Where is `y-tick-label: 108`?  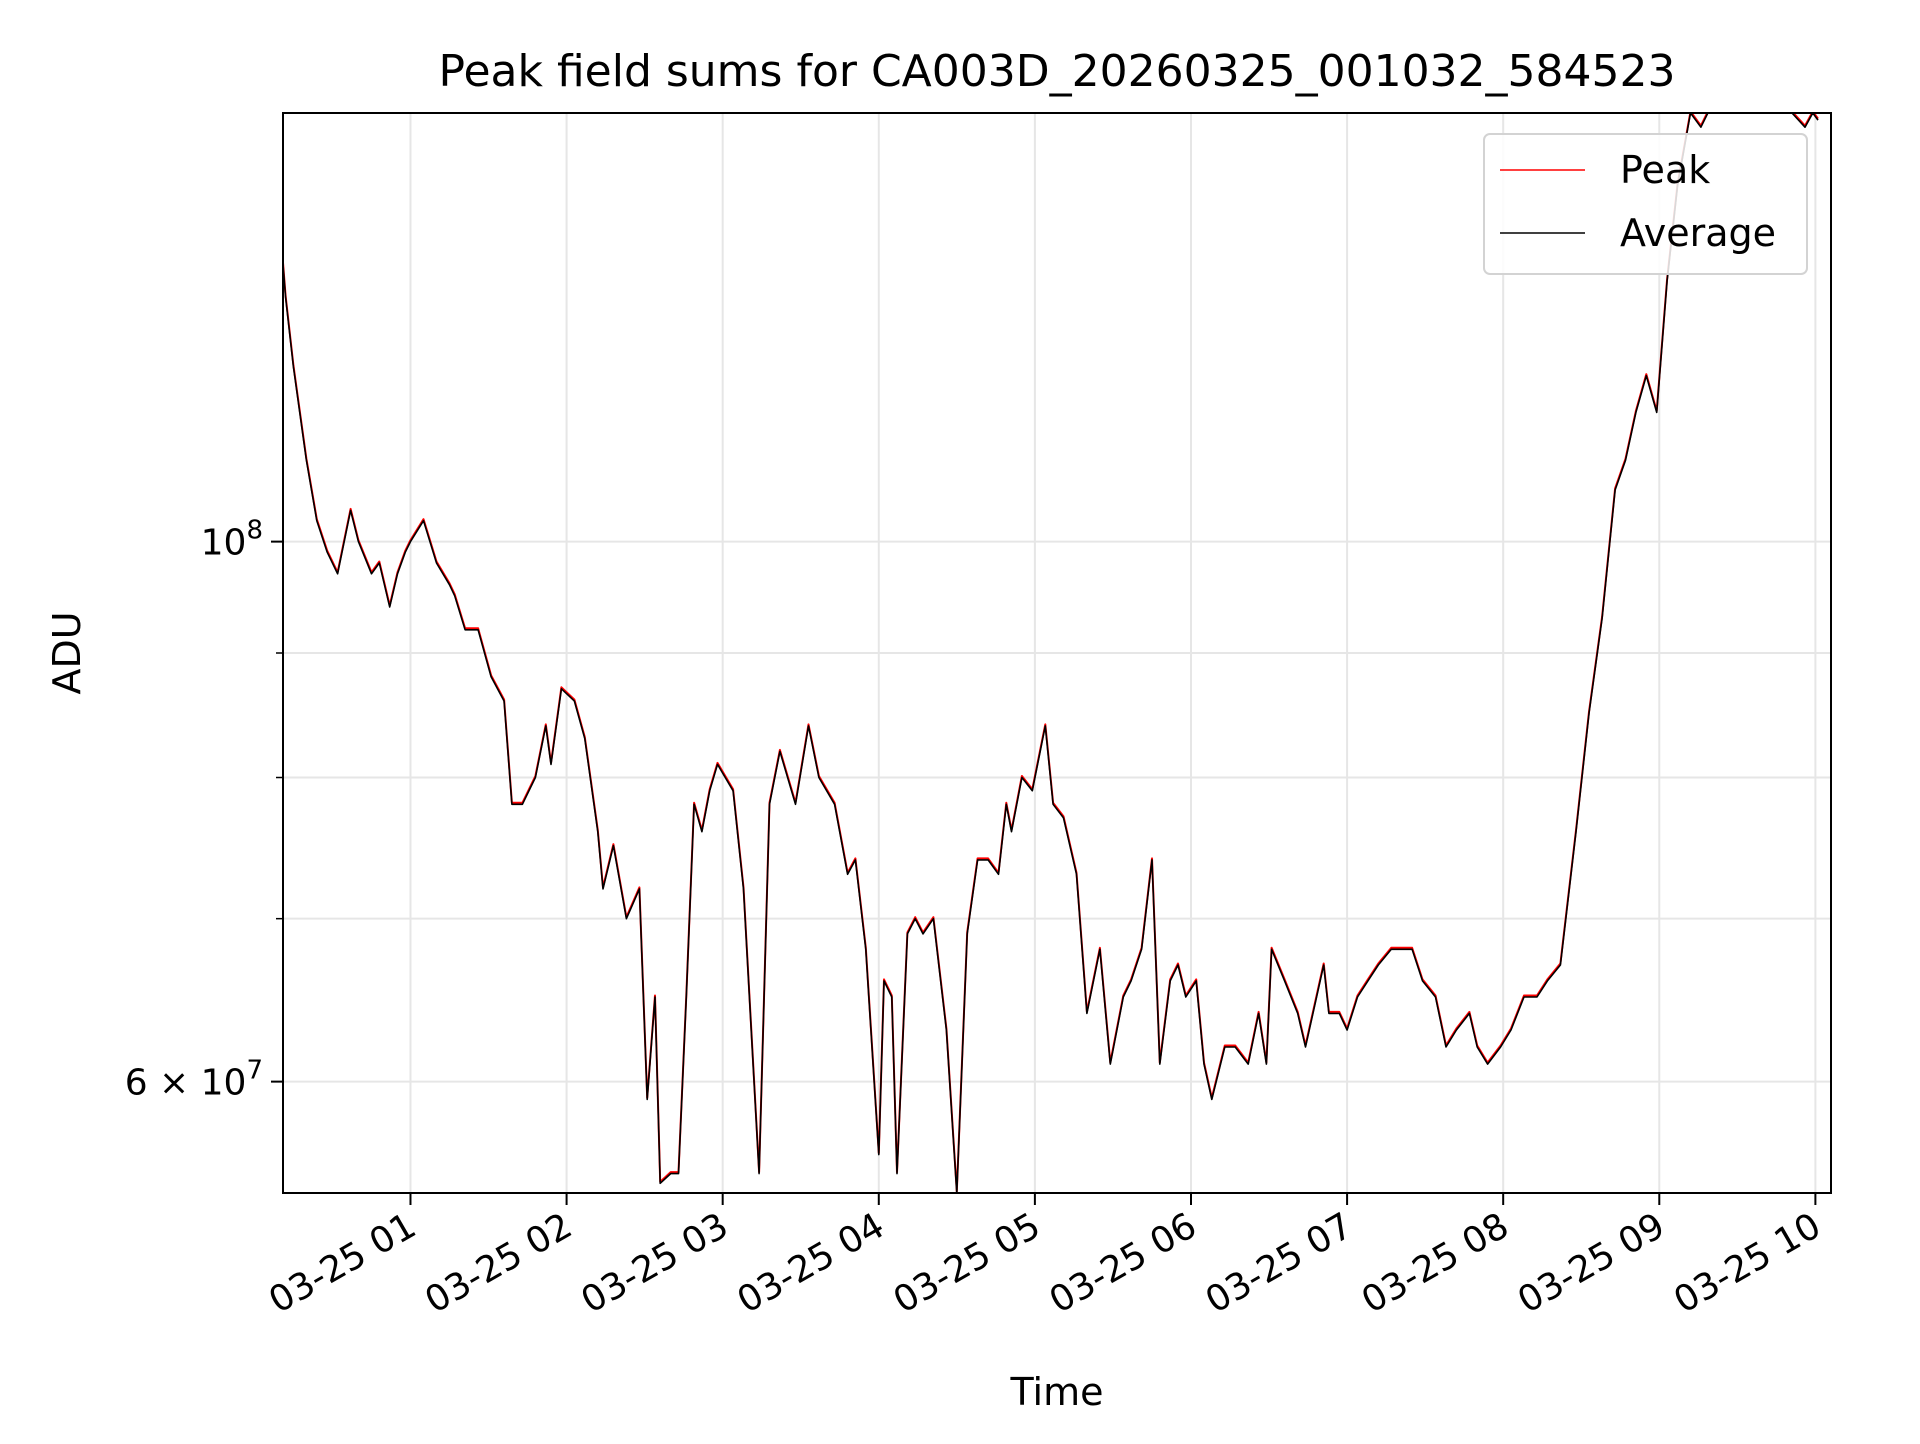 y-tick-label: 108 is located at coordinates (232, 540).